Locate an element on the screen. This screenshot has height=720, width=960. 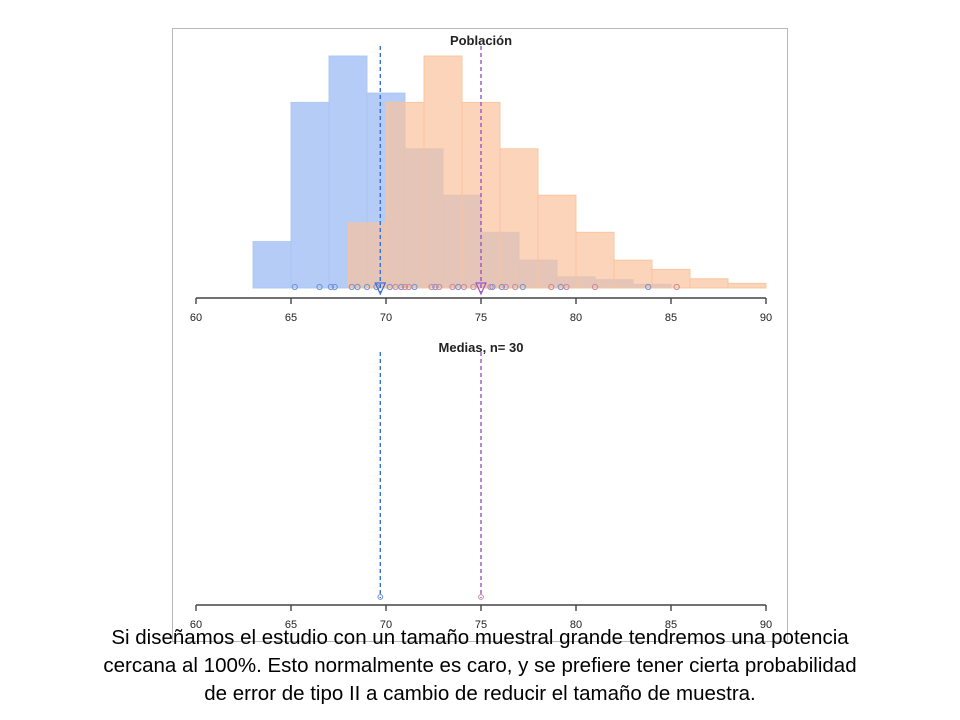
x-tick-label-bottom-4: 80 is located at coordinates (576, 625).